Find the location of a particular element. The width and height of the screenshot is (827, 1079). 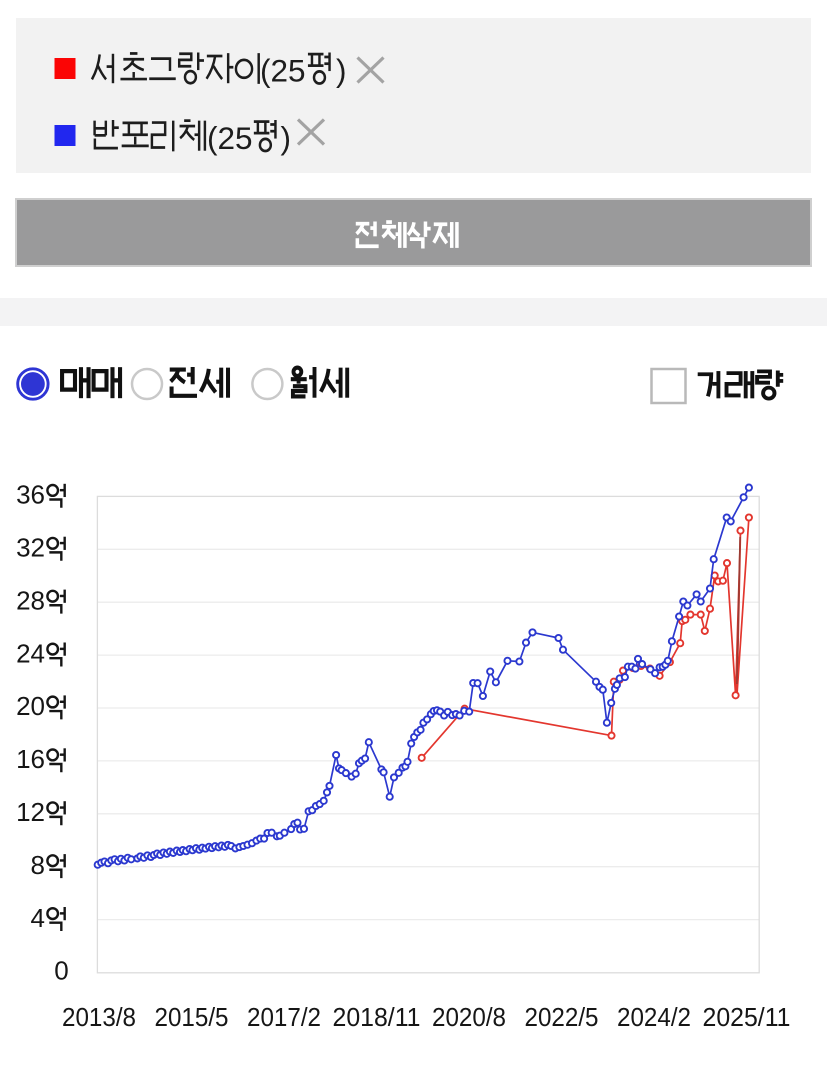

svg-text: 16 is located at coordinates (30, 759).